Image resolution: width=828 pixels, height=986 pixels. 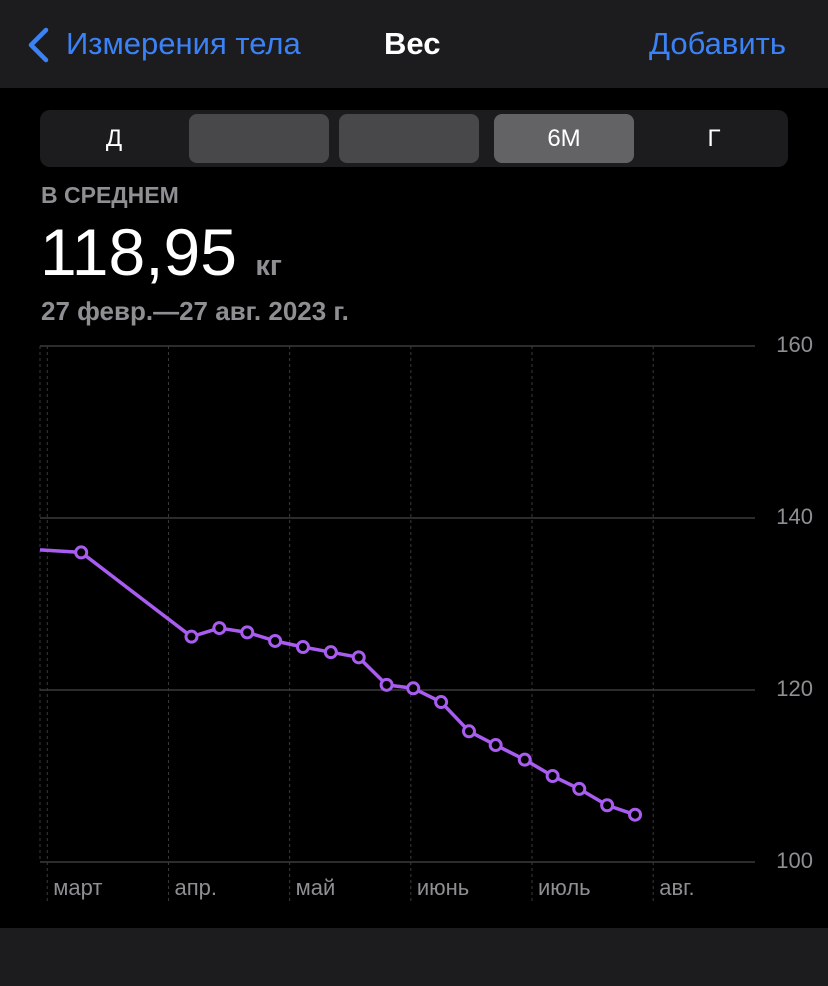 I want to click on nav-title: Вес, so click(x=412, y=43).